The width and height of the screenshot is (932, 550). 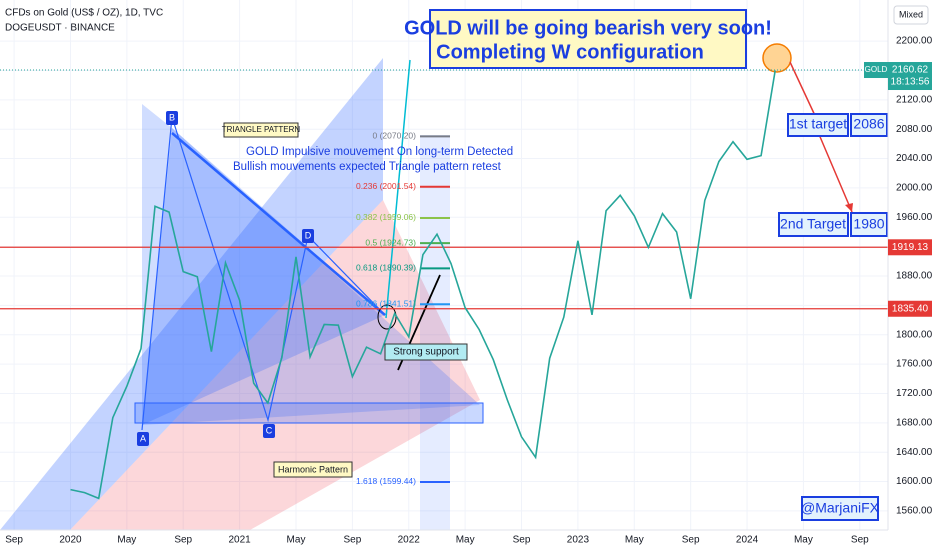 I want to click on triangle, so click(x=263, y=276).